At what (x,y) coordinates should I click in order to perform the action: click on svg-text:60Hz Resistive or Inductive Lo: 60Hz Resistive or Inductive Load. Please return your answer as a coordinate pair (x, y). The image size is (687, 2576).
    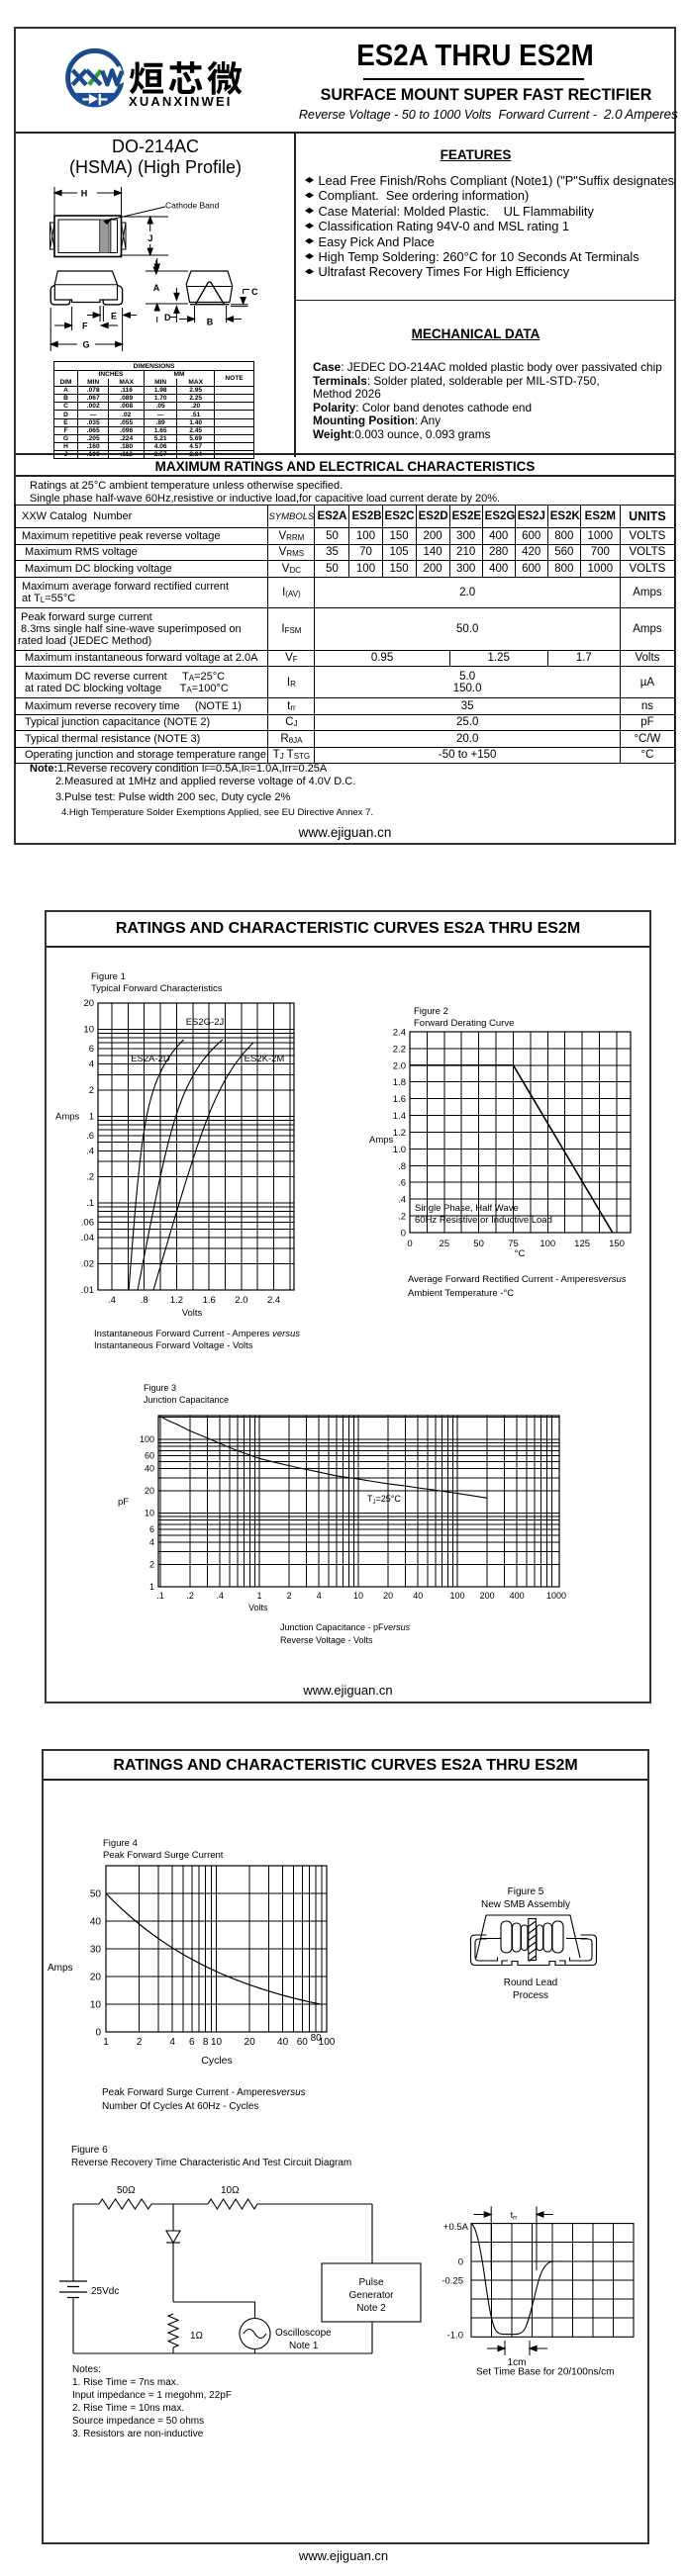
    Looking at the image, I should click on (484, 1221).